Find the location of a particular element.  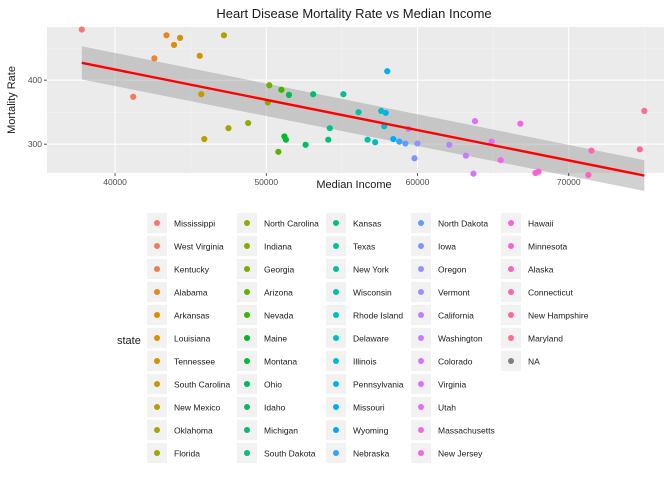

legend-label: Pennsylvania is located at coordinates (378, 385).